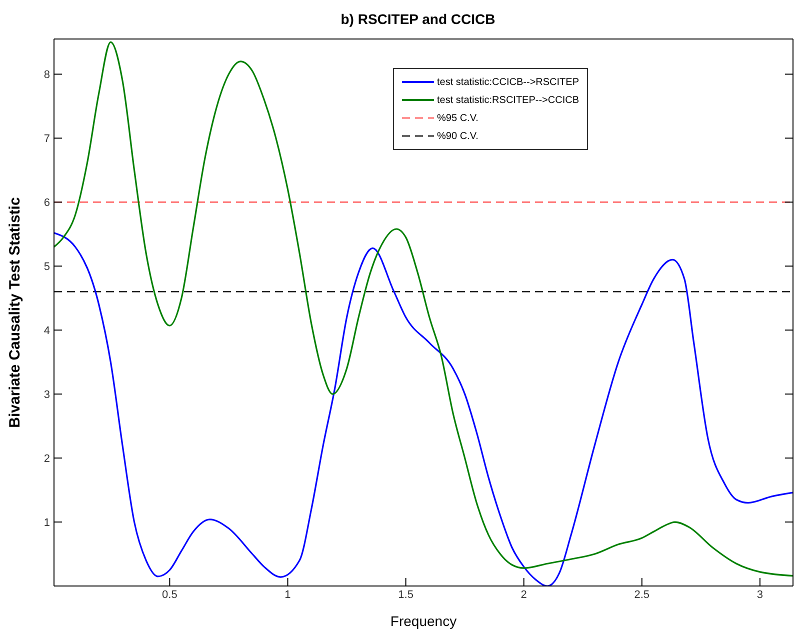 The image size is (798, 637). I want to click on y-tick-label: 5, so click(47, 267).